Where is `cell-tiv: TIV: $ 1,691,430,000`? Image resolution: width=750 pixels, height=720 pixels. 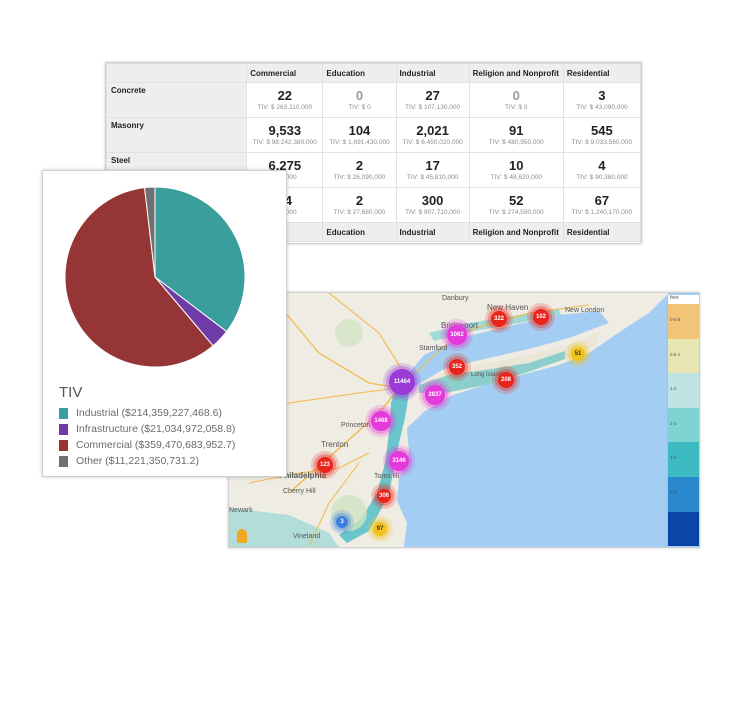
cell-tiv: TIV: $ 1,691,430,000 is located at coordinates (359, 142).